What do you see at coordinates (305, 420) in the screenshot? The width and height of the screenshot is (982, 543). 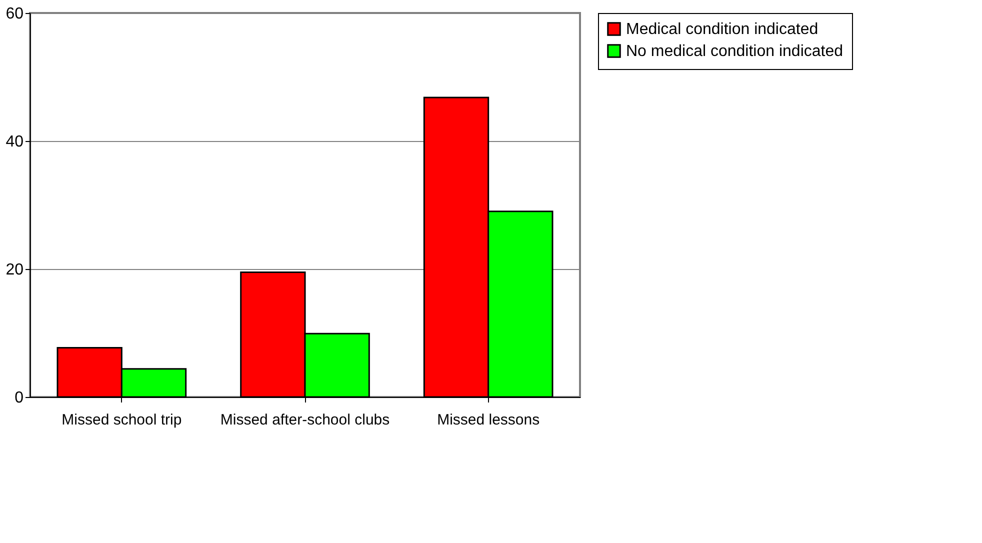 I see `x-tick-label: Missed after-school clubs` at bounding box center [305, 420].